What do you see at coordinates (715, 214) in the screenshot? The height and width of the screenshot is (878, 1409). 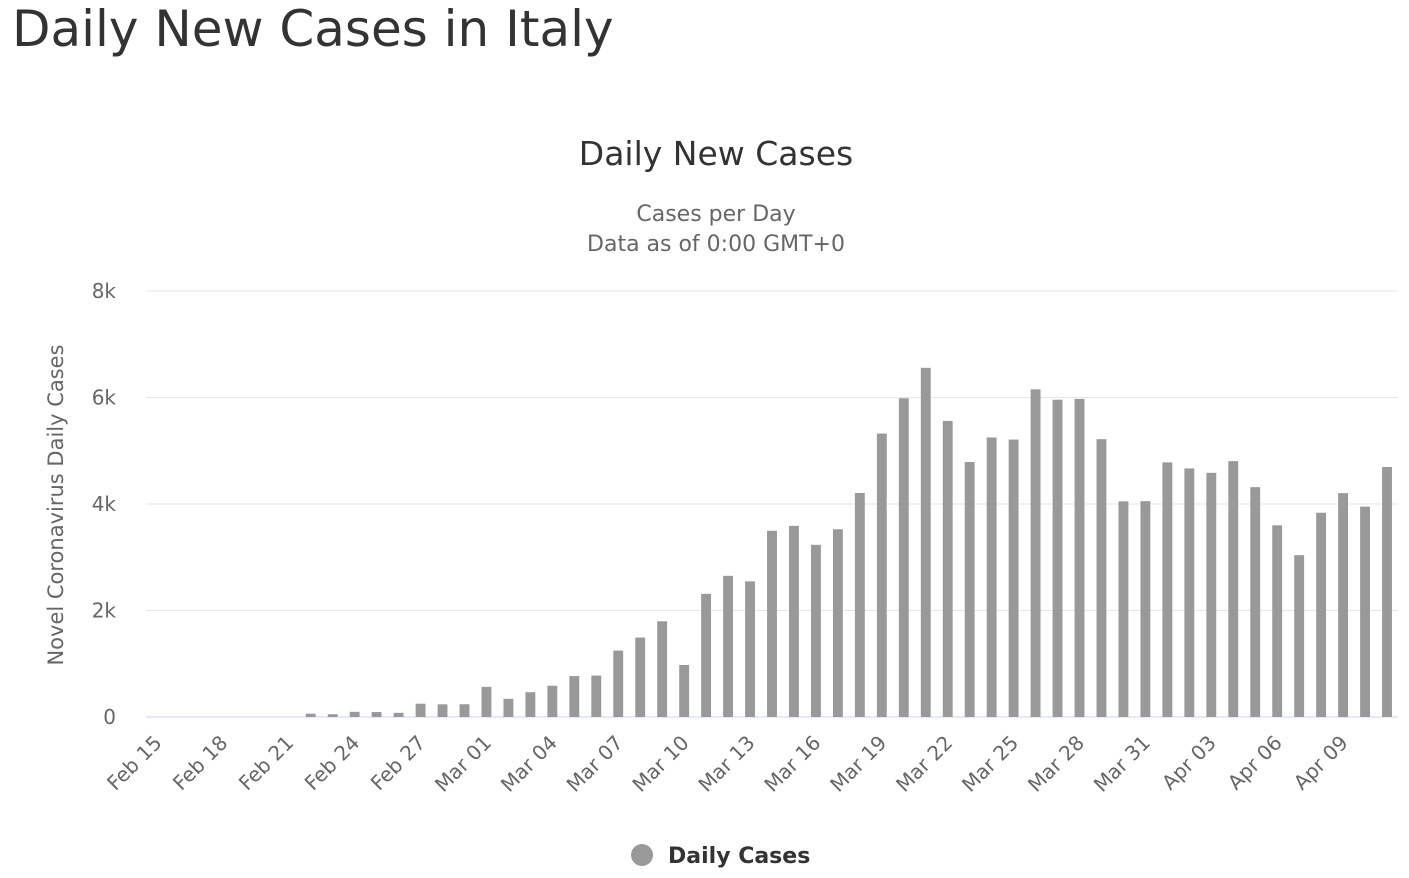 I see `chart-subtitle-line-1: Cases per Day` at bounding box center [715, 214].